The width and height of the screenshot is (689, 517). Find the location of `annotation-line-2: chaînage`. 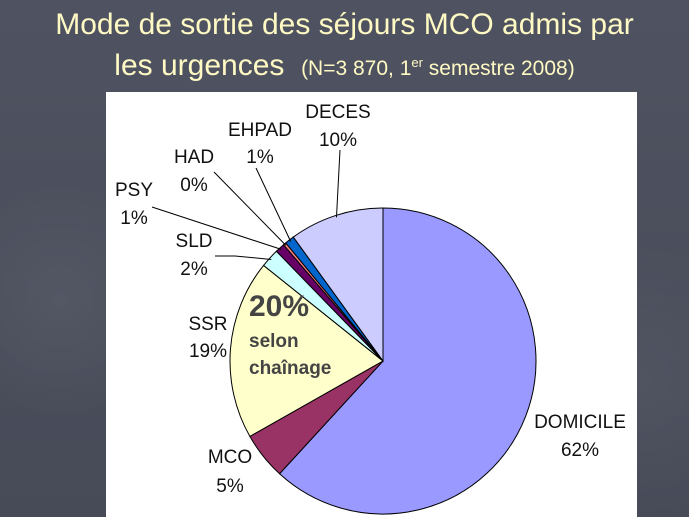

annotation-line-2: chaînage is located at coordinates (290, 368).